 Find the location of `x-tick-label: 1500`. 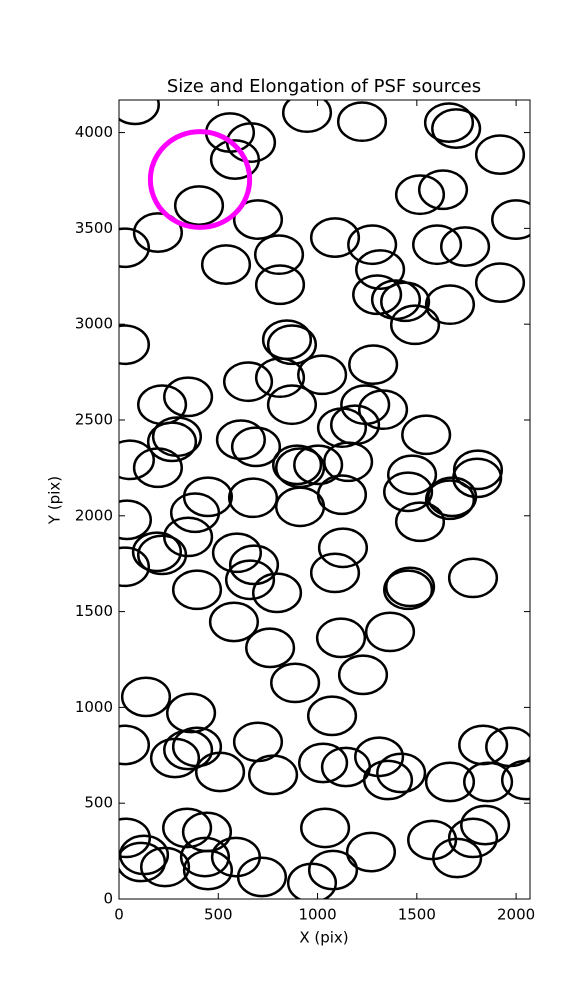

x-tick-label: 1500 is located at coordinates (417, 915).